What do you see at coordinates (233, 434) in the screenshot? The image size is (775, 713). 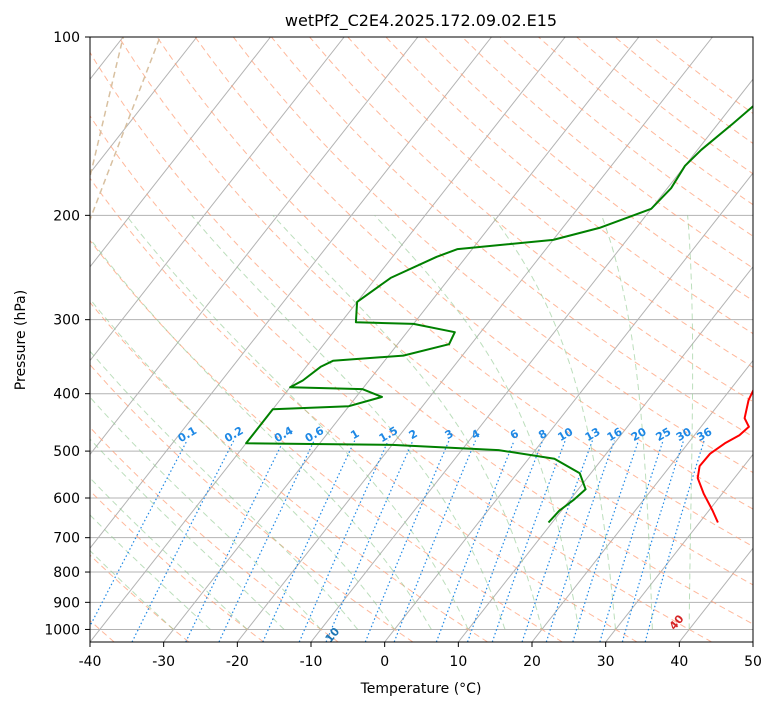 I see `mixing-ratio-label: 0.2` at bounding box center [233, 434].